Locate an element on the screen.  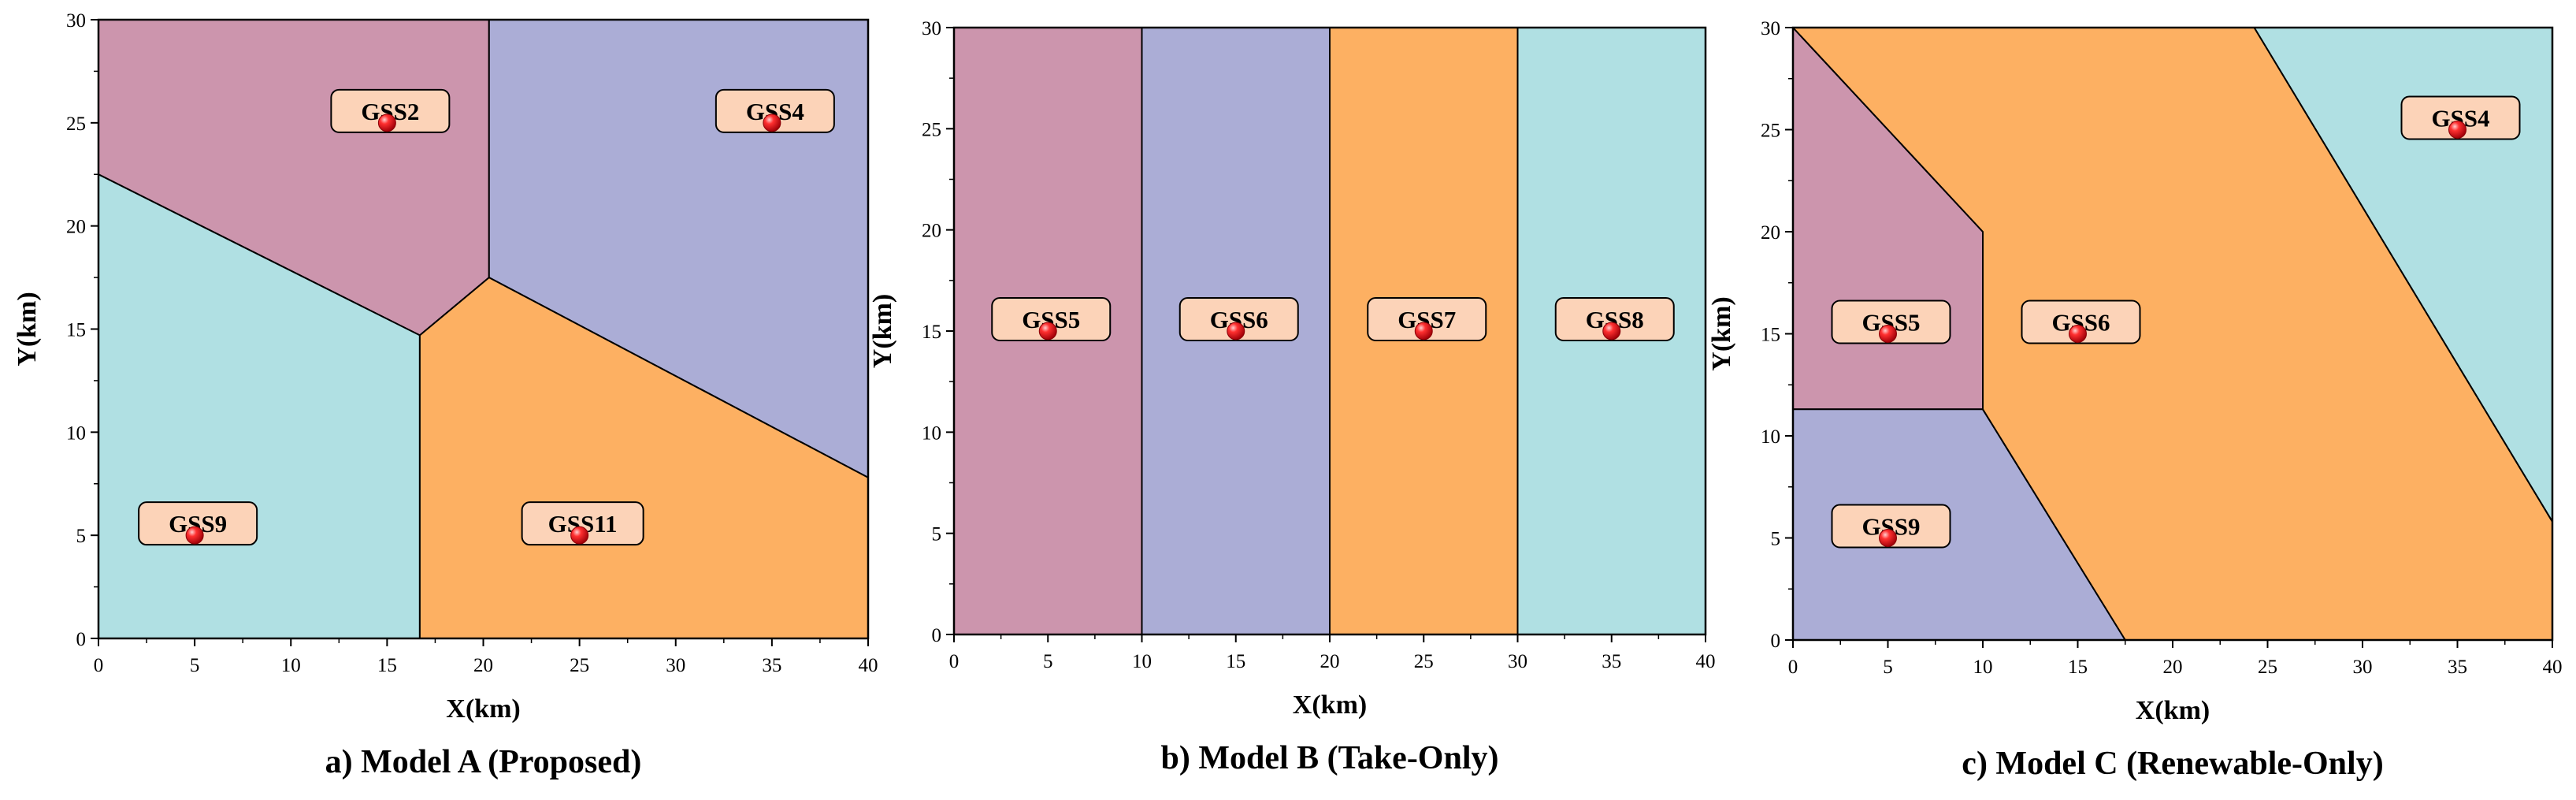
panel-b-x-tick-label: 15 is located at coordinates (1235, 662).